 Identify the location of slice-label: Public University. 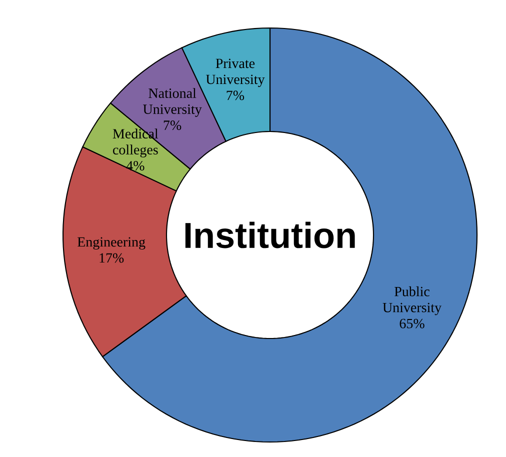
(412, 301).